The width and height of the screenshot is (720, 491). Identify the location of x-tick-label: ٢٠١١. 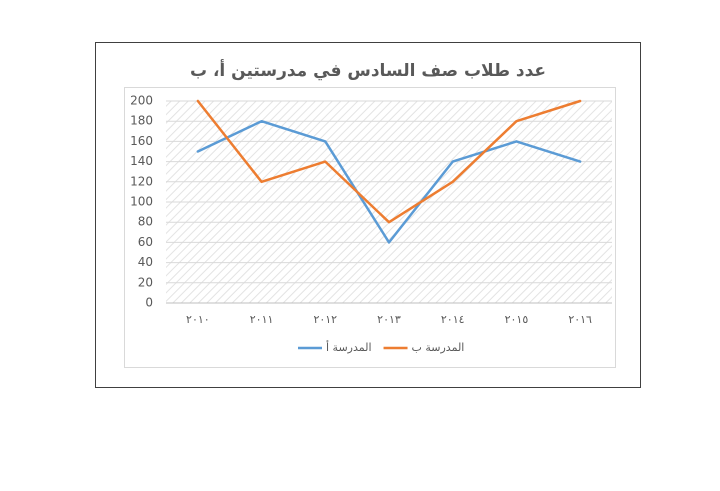
(262, 319).